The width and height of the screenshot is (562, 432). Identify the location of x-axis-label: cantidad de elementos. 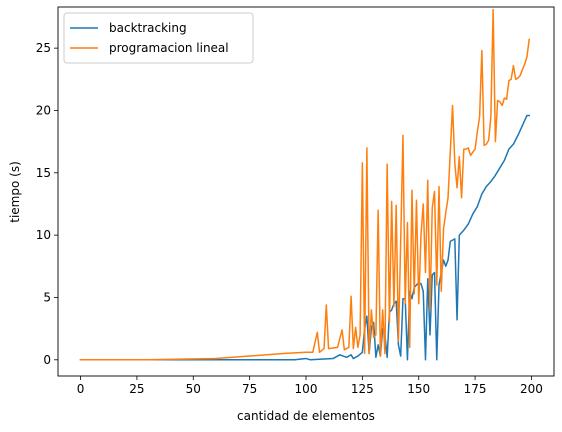
(306, 416).